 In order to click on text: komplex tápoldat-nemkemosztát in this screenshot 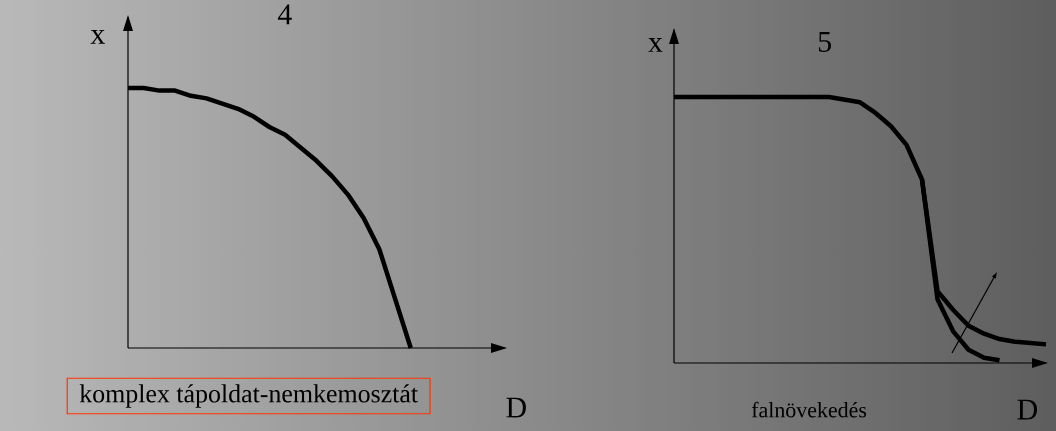, I will do `click(248, 396)`.